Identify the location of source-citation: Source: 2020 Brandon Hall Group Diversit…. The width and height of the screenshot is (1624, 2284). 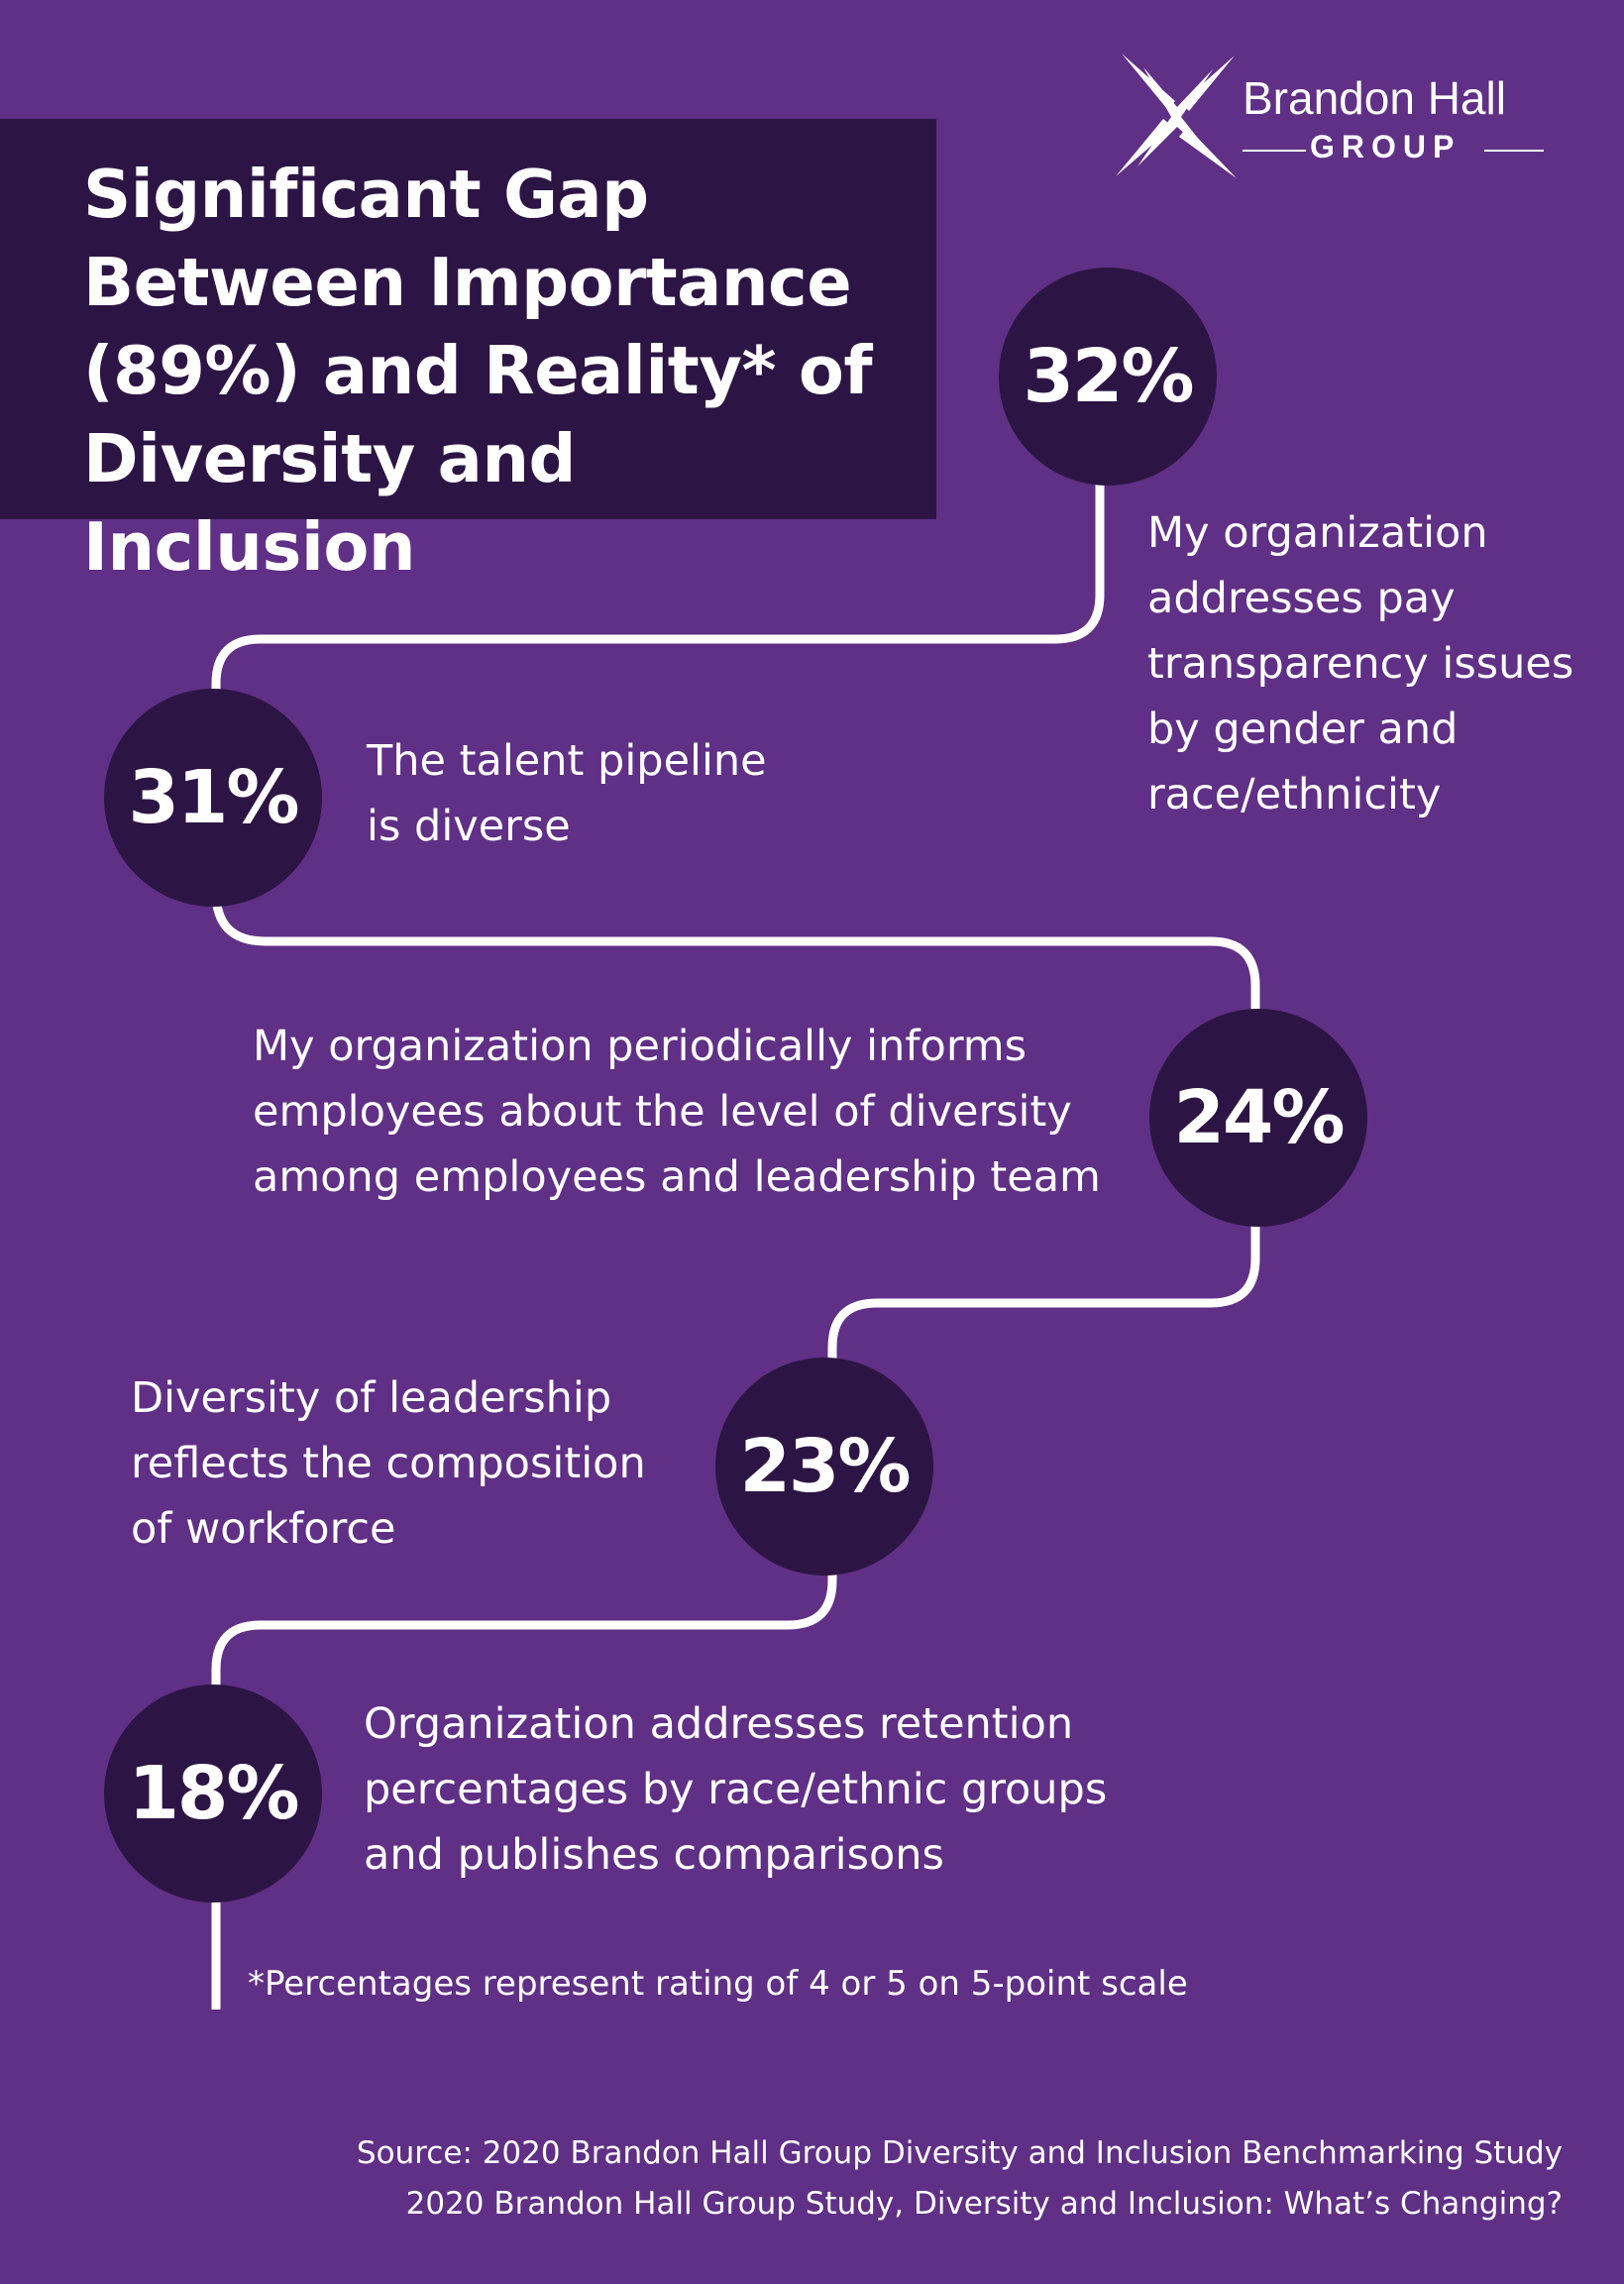
(918, 2179).